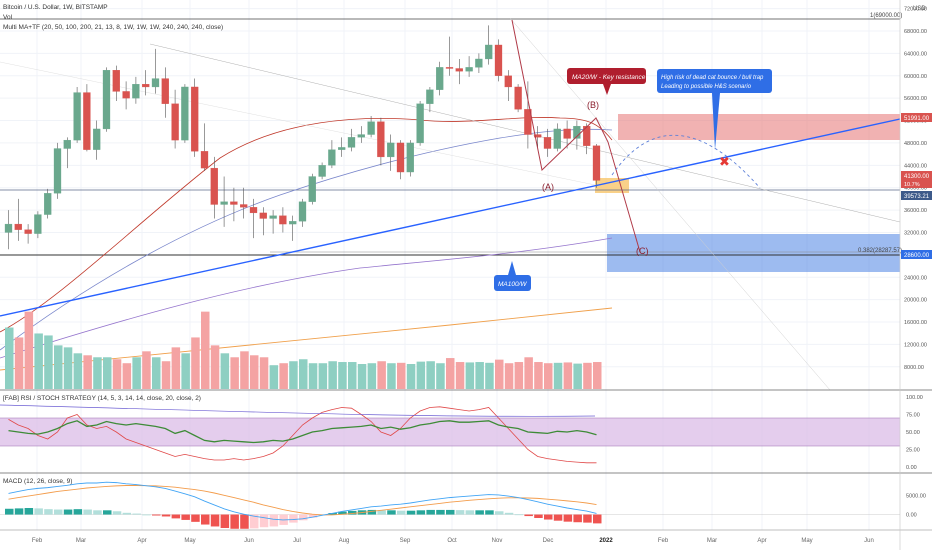 The image size is (932, 550). What do you see at coordinates (497, 541) in the screenshot?
I see `time-tick-9: Nov` at bounding box center [497, 541].